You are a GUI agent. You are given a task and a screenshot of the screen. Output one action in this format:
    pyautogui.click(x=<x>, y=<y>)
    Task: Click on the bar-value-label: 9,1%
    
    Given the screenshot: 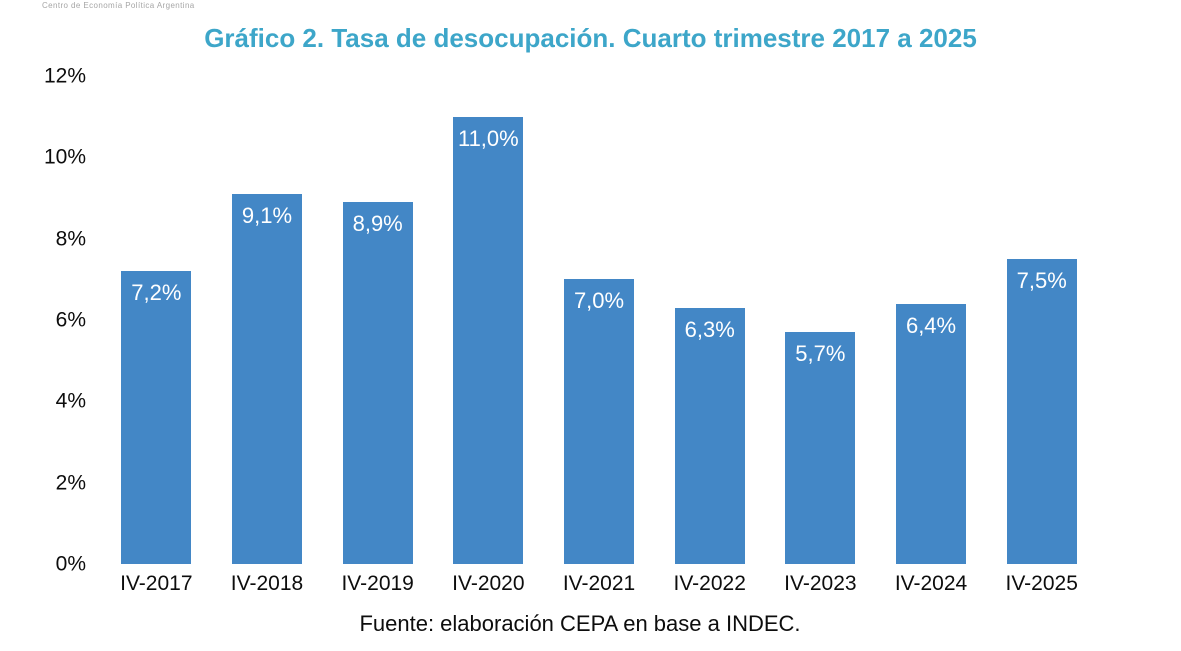 What is the action you would take?
    pyautogui.click(x=267, y=215)
    